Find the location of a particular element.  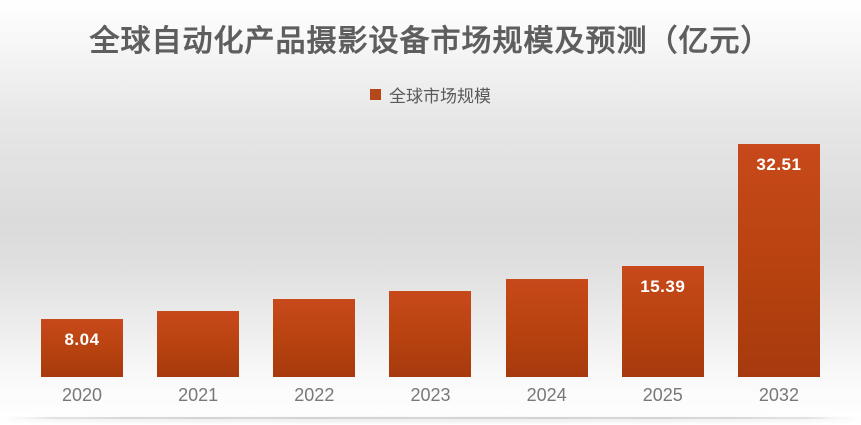

bar-slot-2032: 32.51 is located at coordinates (778, 253).